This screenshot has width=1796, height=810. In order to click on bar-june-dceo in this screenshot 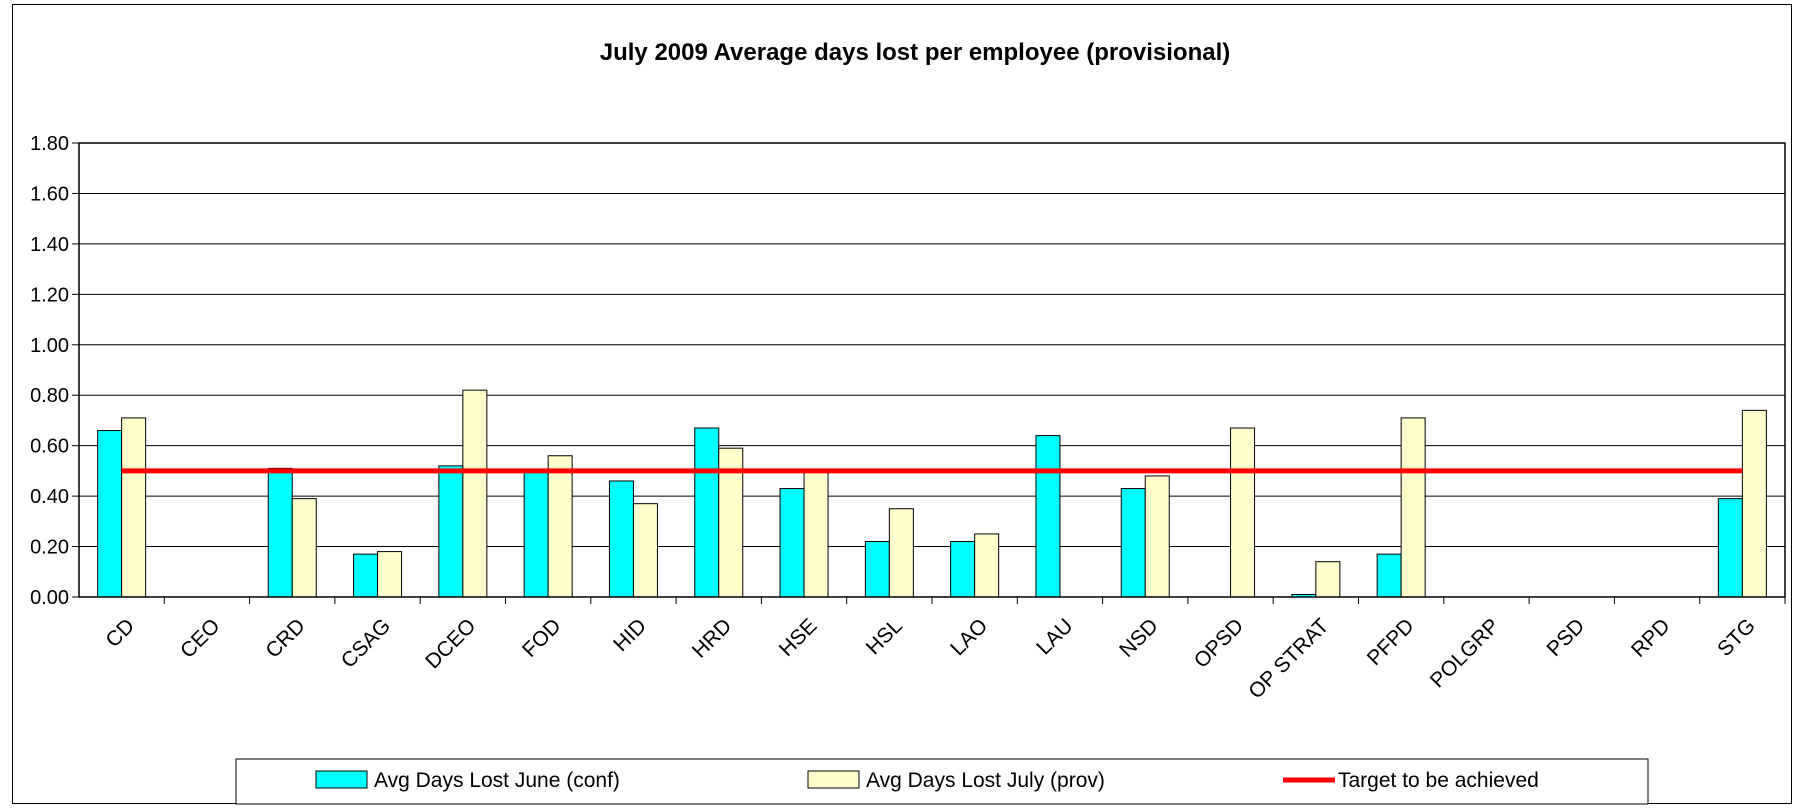, I will do `click(451, 531)`.